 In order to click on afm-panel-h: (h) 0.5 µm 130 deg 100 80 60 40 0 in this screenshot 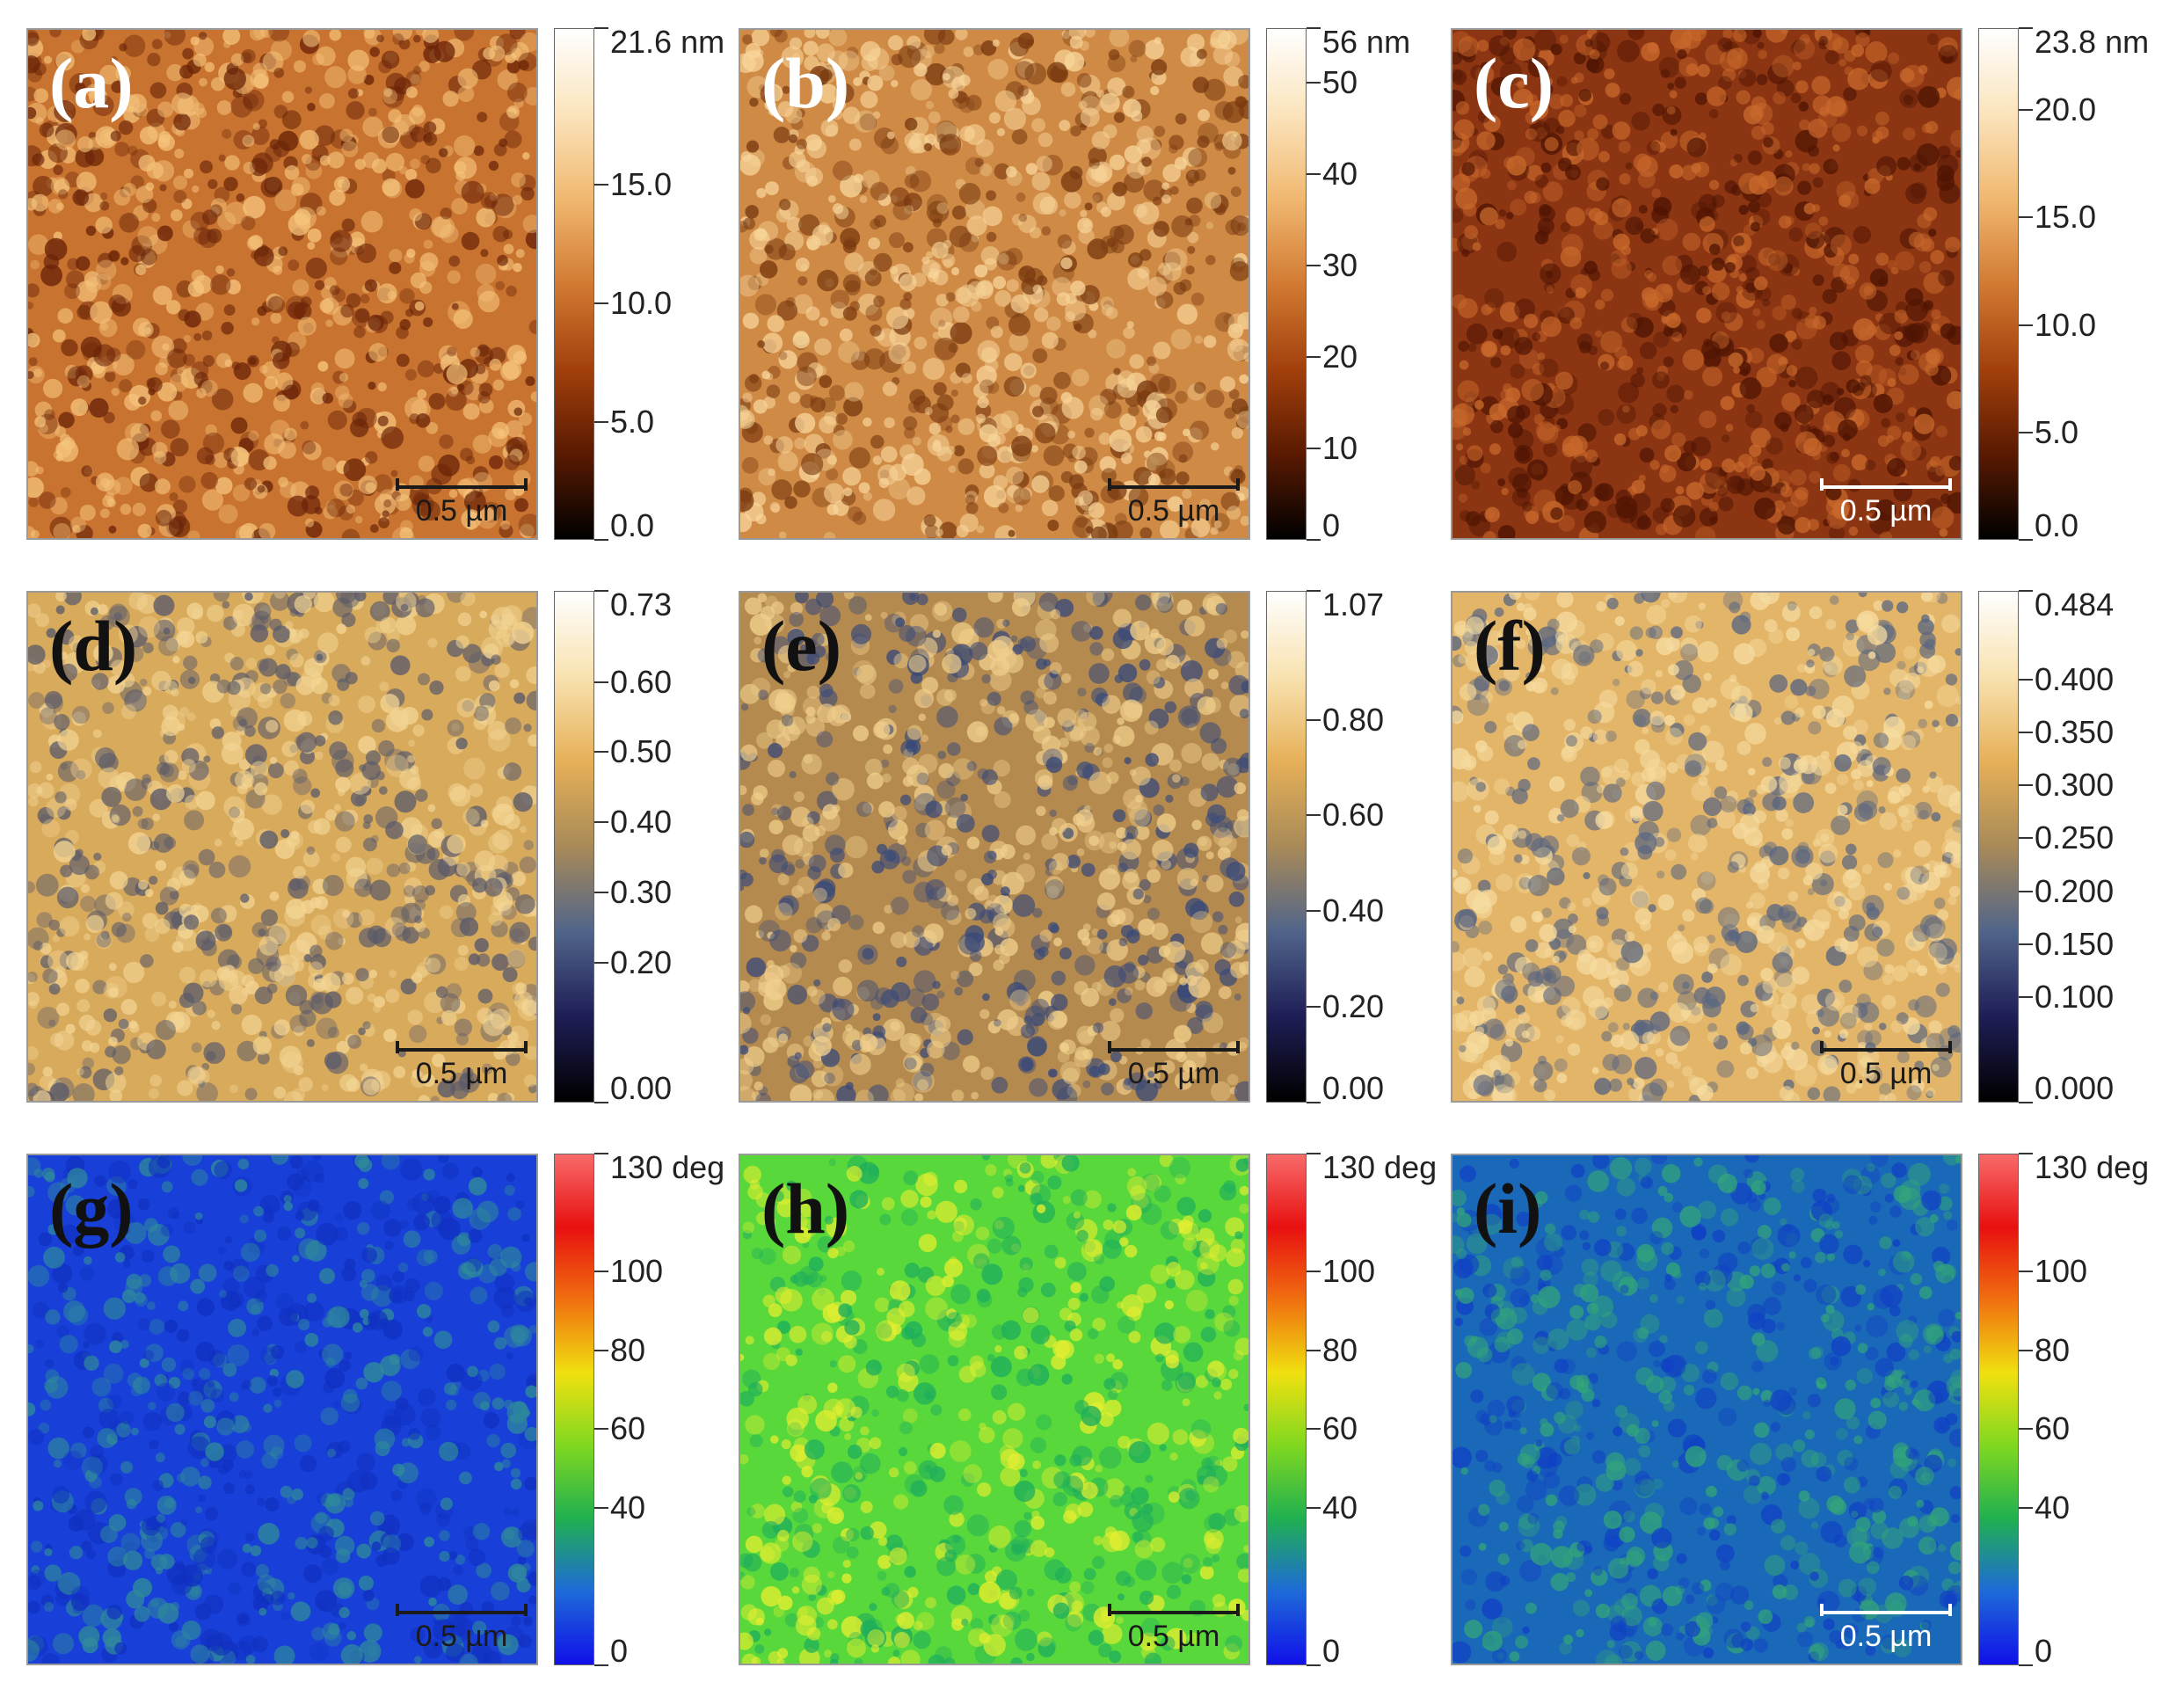, I will do `click(1099, 1416)`.